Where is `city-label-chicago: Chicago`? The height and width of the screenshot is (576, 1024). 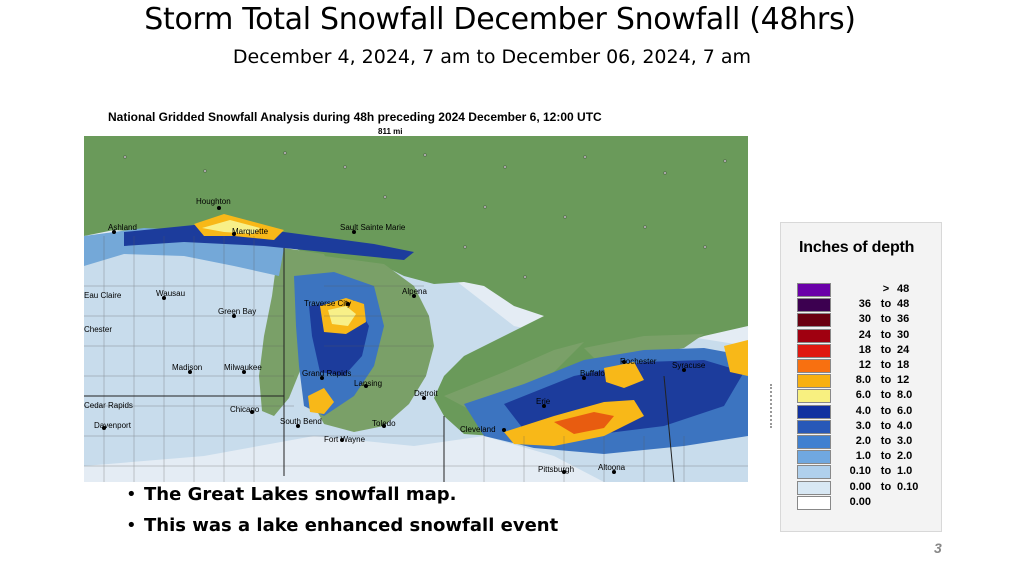 city-label-chicago: Chicago is located at coordinates (245, 409).